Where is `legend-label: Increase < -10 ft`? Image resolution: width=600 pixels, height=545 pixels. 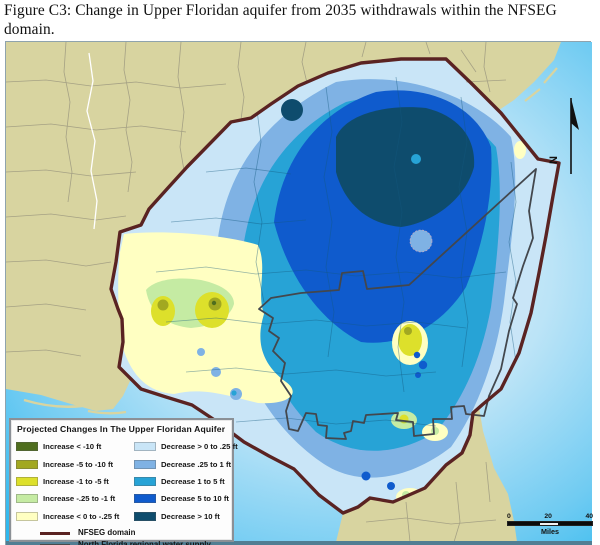
legend-label: Increase < -10 ft is located at coordinates (72, 447).